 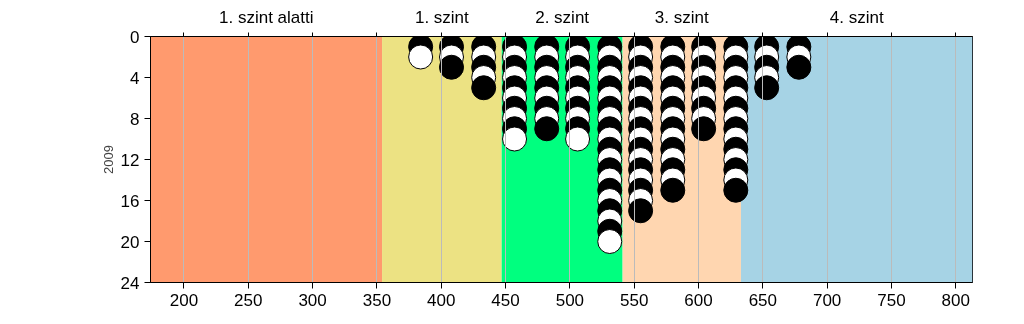 What do you see at coordinates (891, 300) in the screenshot?
I see `x-tick-label: 750` at bounding box center [891, 300].